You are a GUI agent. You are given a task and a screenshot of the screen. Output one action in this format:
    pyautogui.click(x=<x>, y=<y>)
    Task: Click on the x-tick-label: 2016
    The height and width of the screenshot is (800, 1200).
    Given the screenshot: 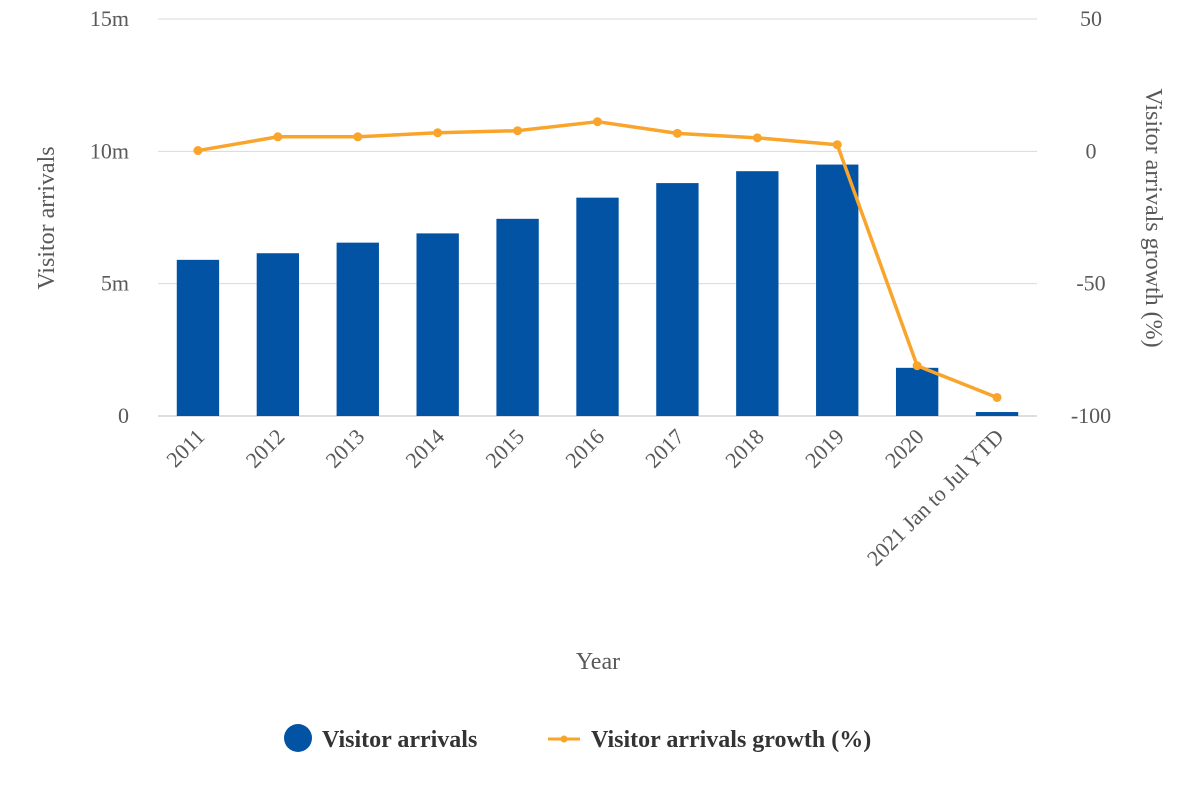 What is the action you would take?
    pyautogui.click(x=584, y=448)
    